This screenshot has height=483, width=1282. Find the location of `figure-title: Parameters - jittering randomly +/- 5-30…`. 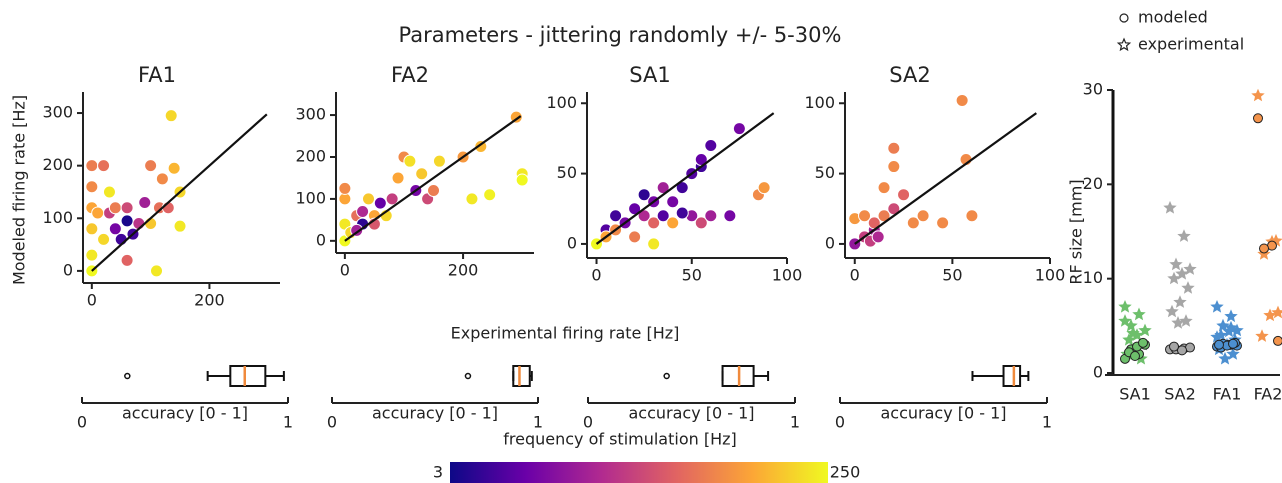

figure-title: Parameters - jittering randomly +/- 5-30… is located at coordinates (620, 35).